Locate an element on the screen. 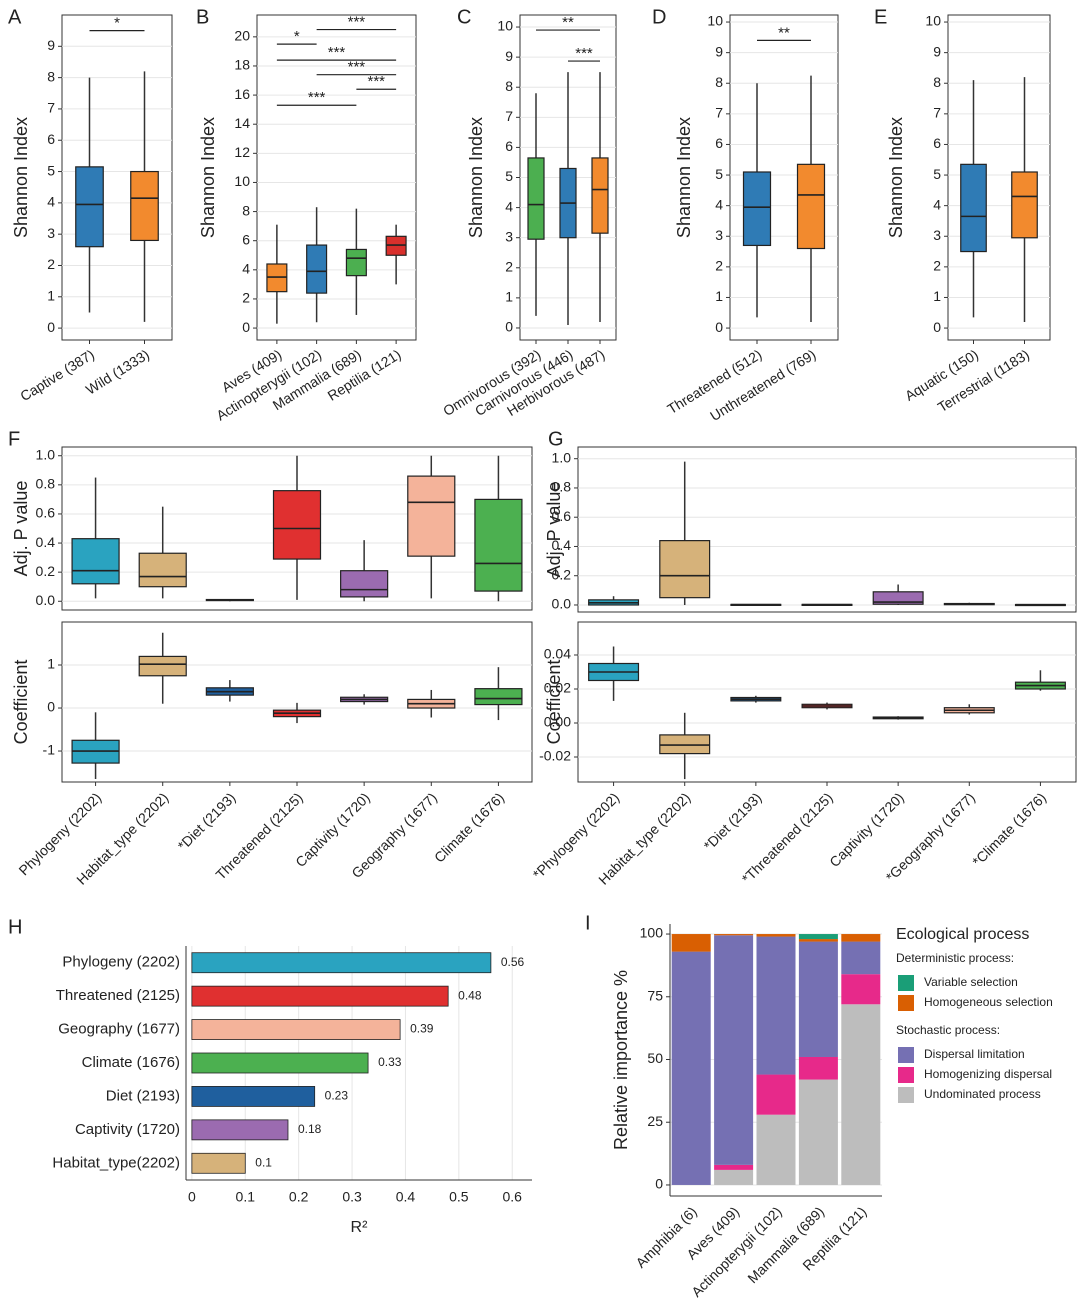  x-tick-label: *Diet (2193) is located at coordinates (732, 821).